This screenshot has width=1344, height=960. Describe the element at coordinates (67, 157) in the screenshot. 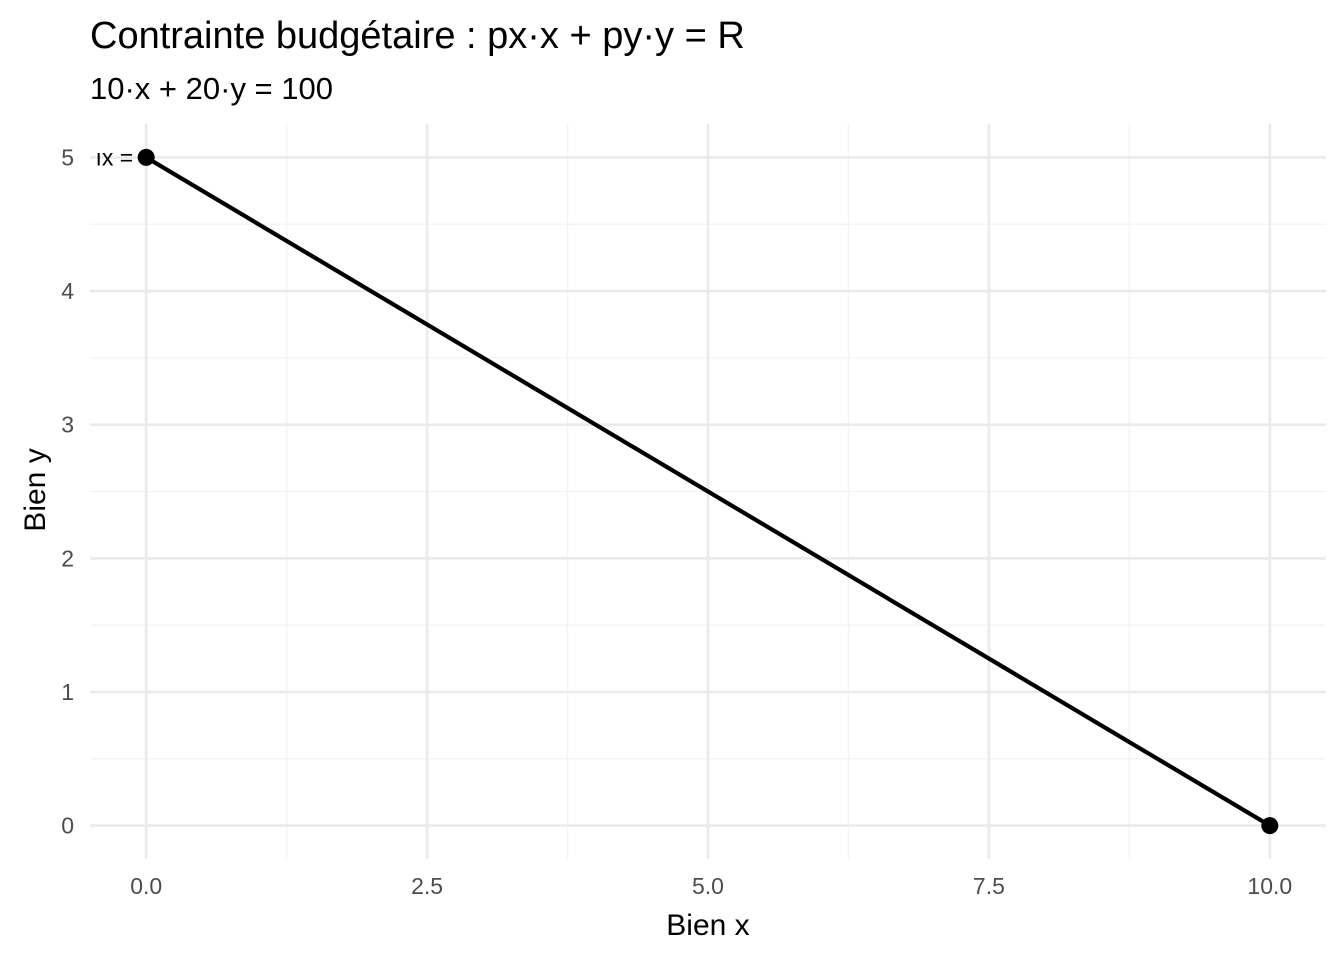

I see `y-tick-label: 5` at that location.